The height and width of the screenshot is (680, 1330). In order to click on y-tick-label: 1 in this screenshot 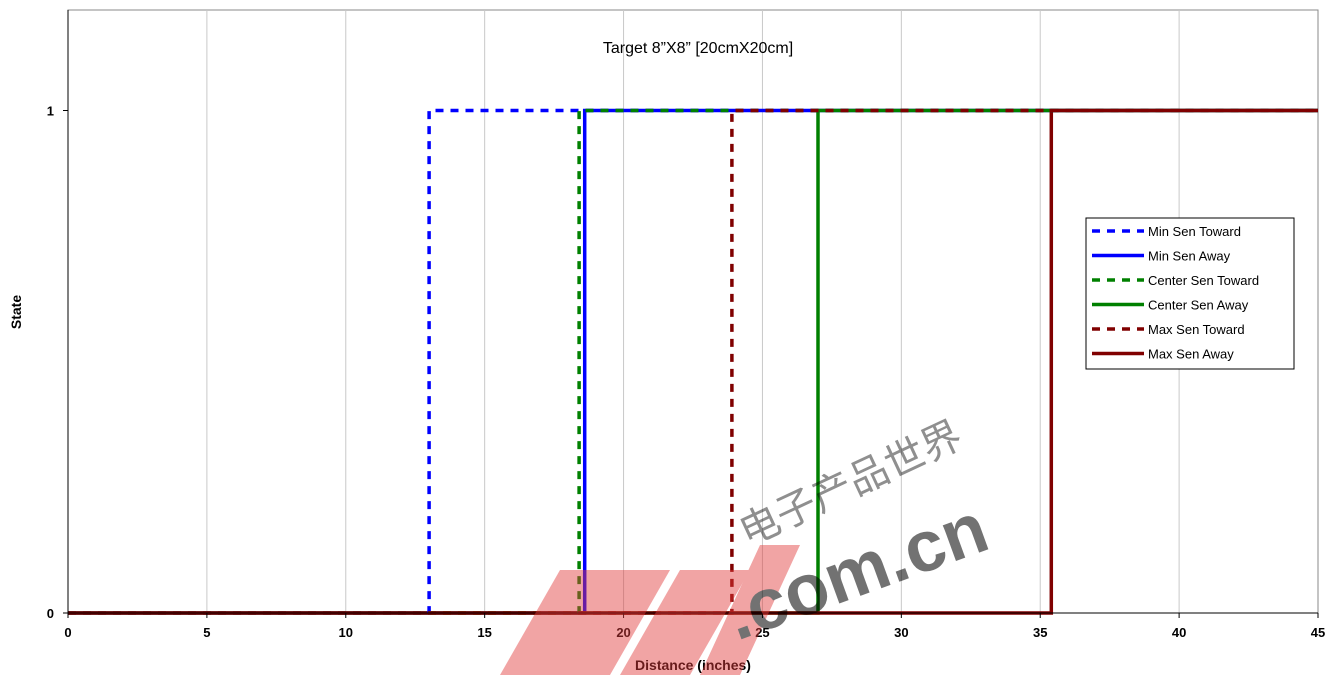, I will do `click(50, 111)`.